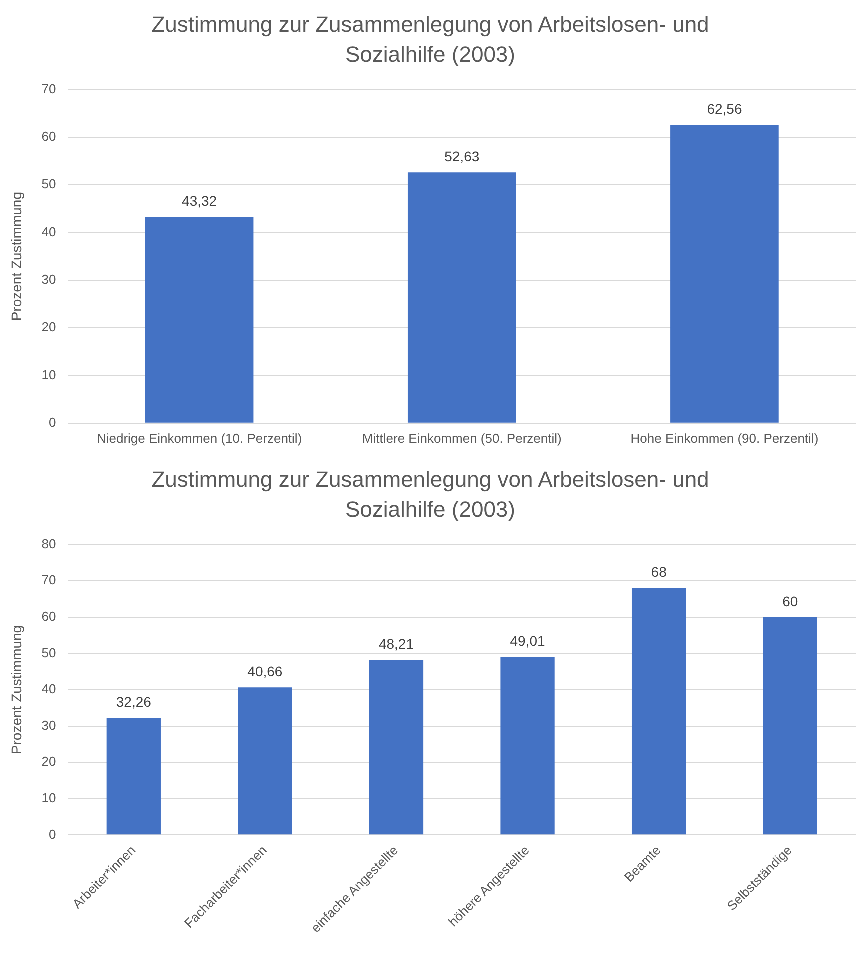 This screenshot has height=965, width=861. I want to click on x-tick-label: Niedrige Einkommen (10. Perzentil), so click(199, 438).